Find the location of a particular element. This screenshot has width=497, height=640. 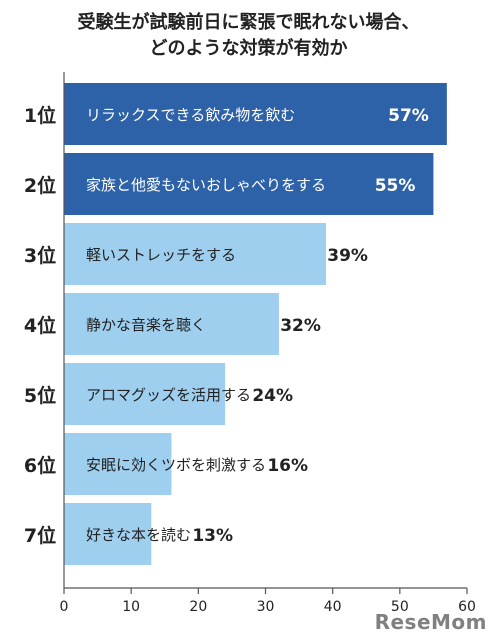

x-tick-label-60: 60 is located at coordinates (467, 607).